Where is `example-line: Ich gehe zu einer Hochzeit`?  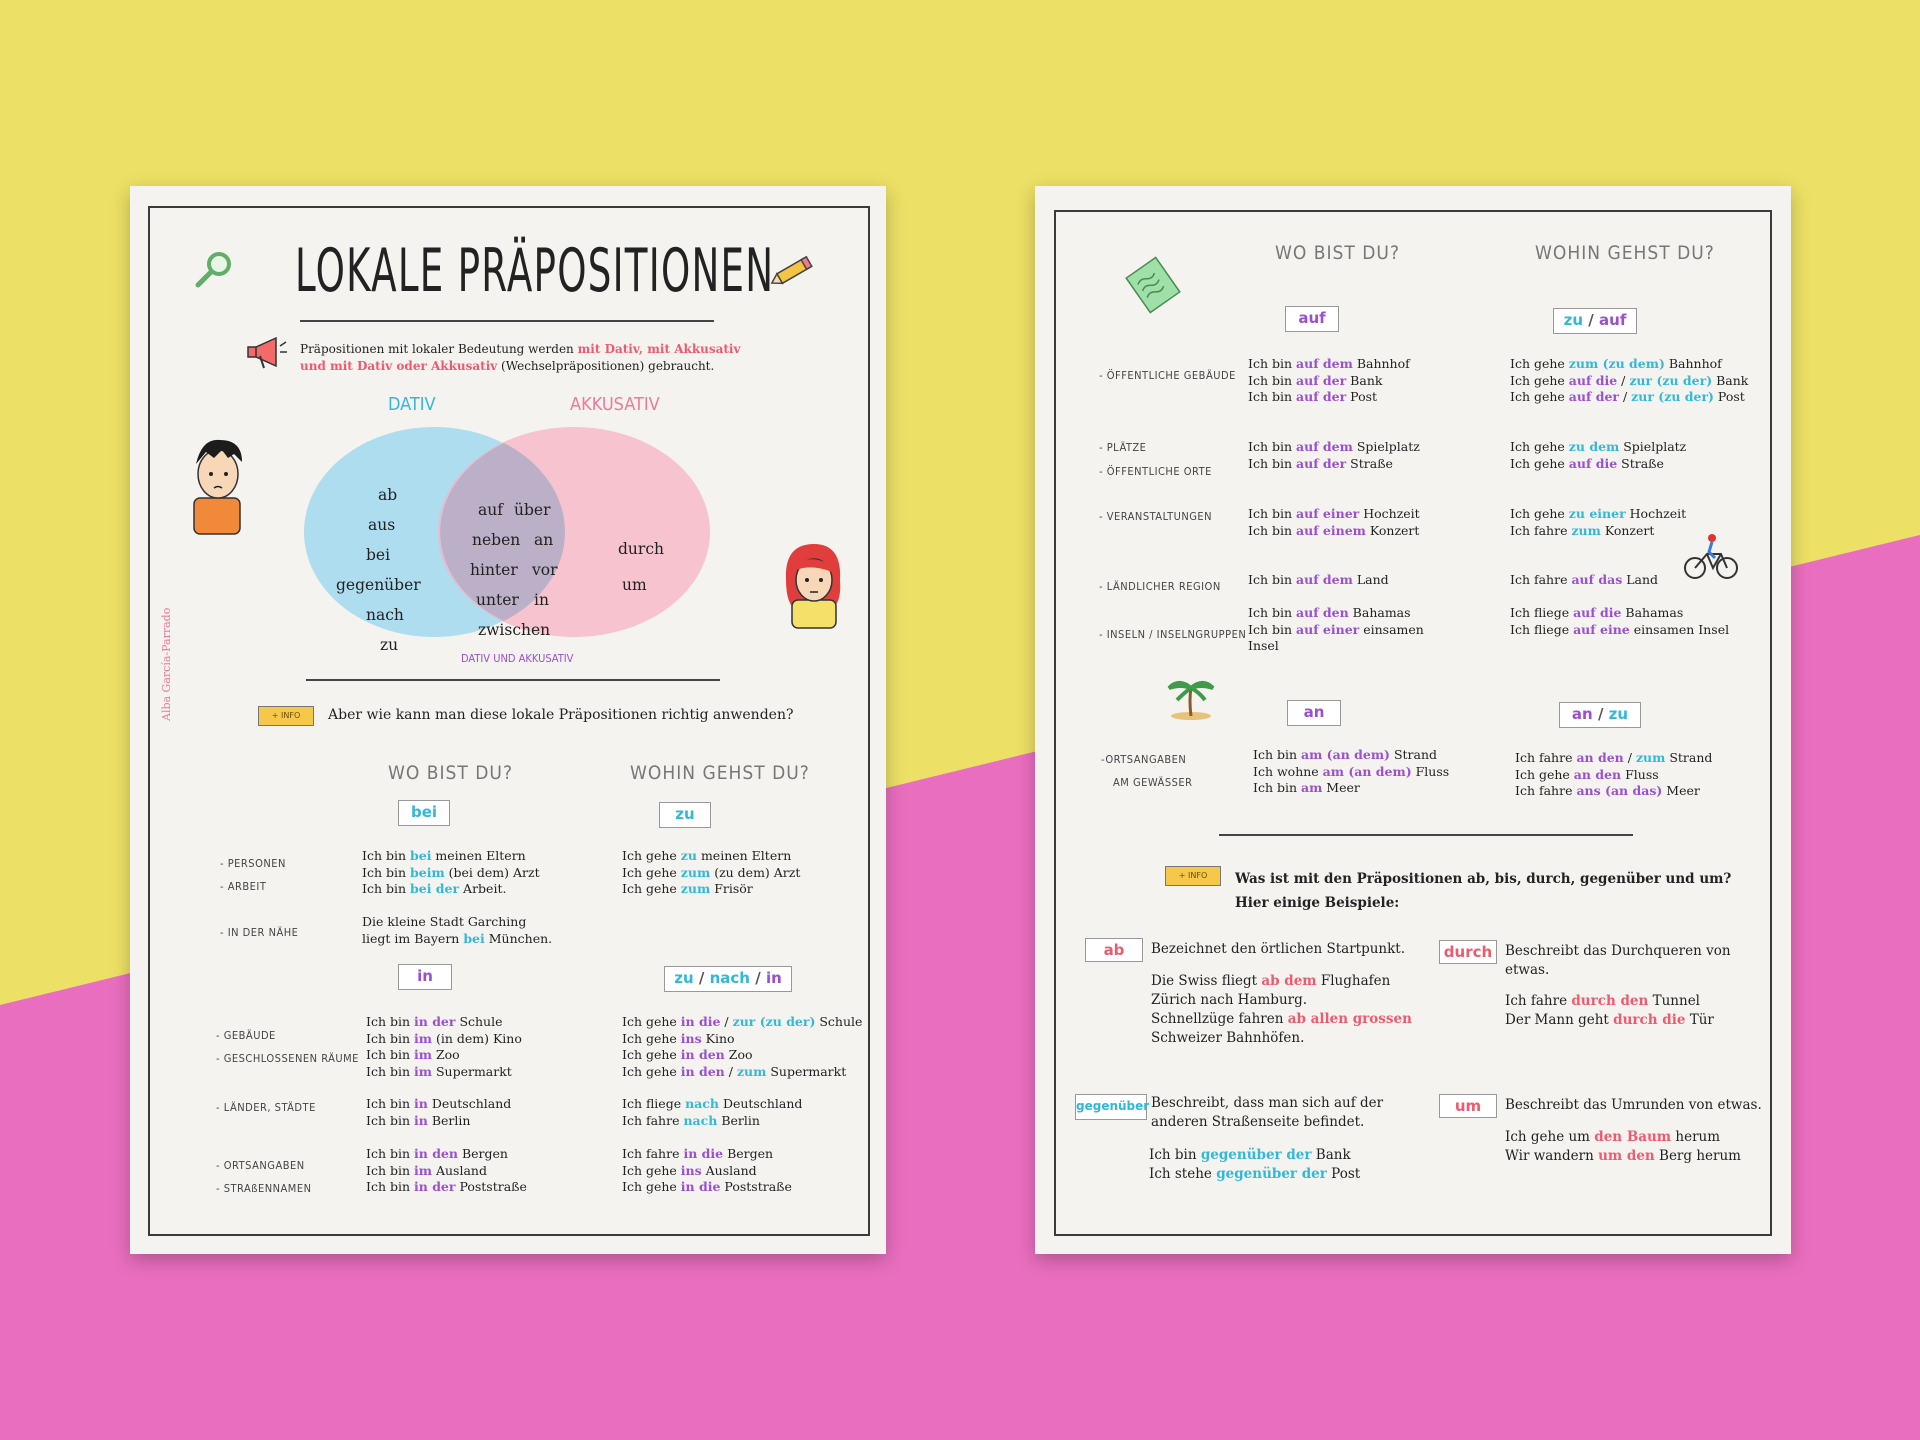 example-line: Ich gehe zu einer Hochzeit is located at coordinates (1598, 513).